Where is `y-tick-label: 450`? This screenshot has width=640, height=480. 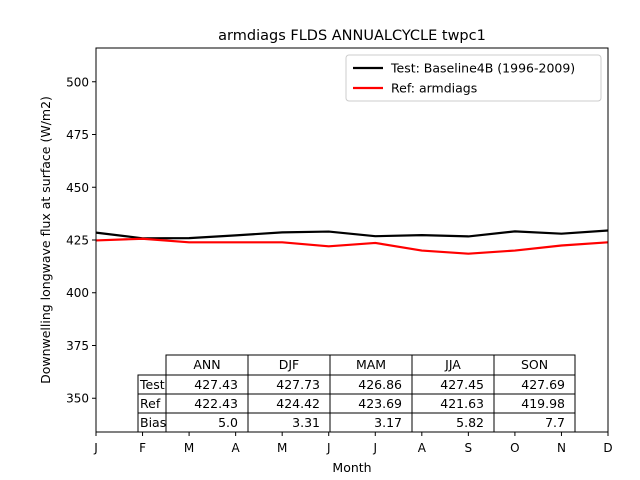 y-tick-label: 450 is located at coordinates (77, 188).